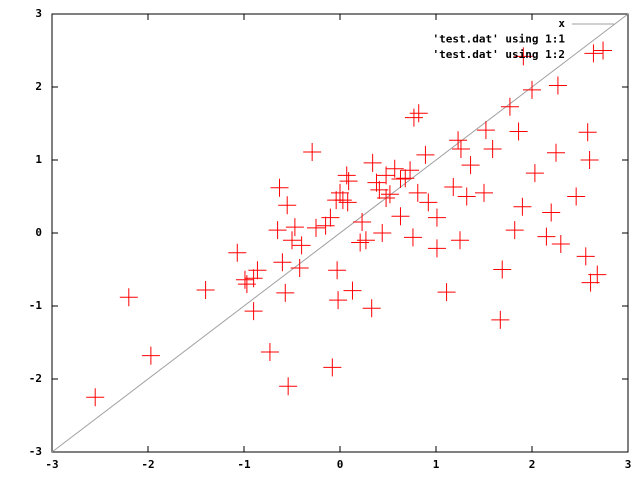 This screenshot has width=640, height=480. I want to click on legend-label: 'test.dat' using 1:2, so click(499, 54).